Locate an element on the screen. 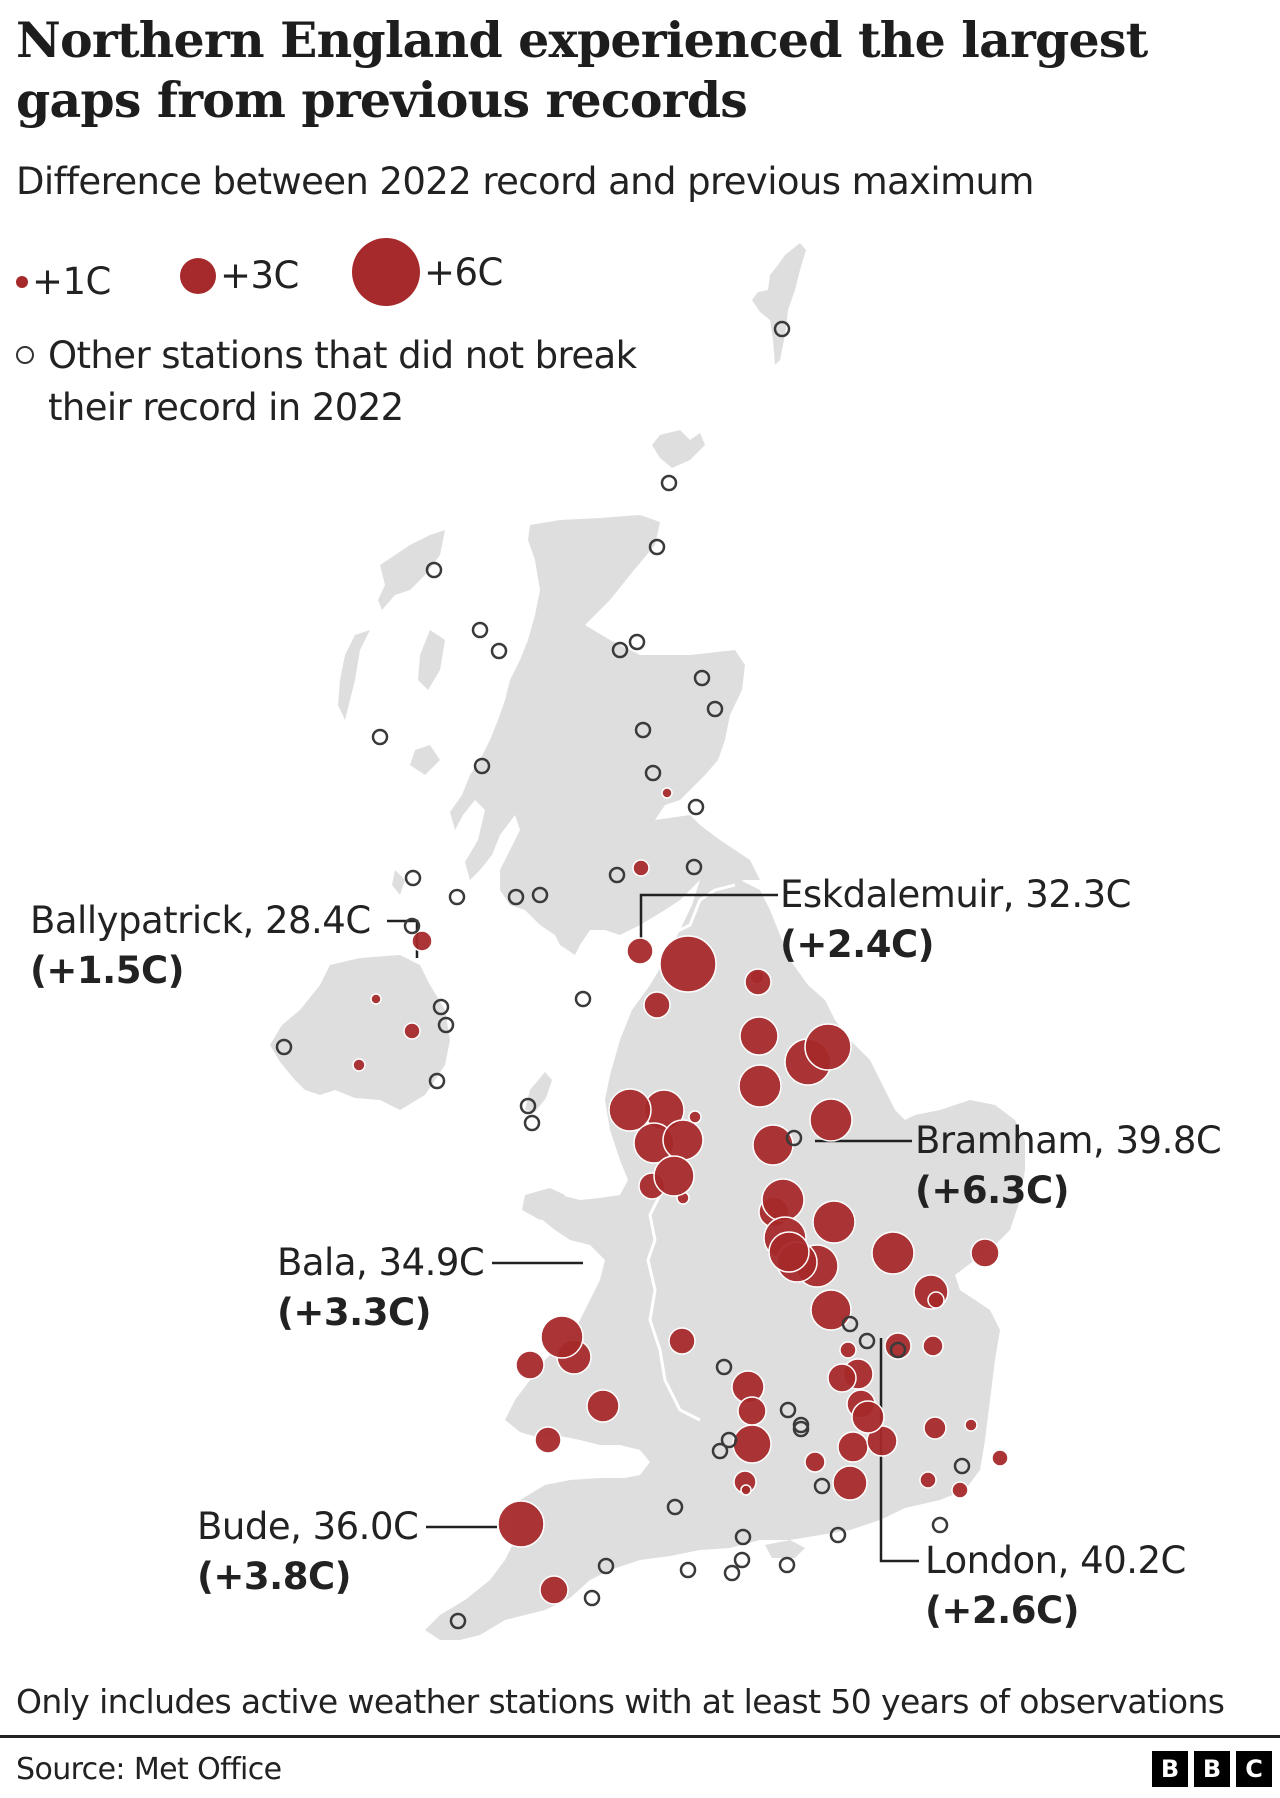  legend-label: +3C is located at coordinates (259, 275).